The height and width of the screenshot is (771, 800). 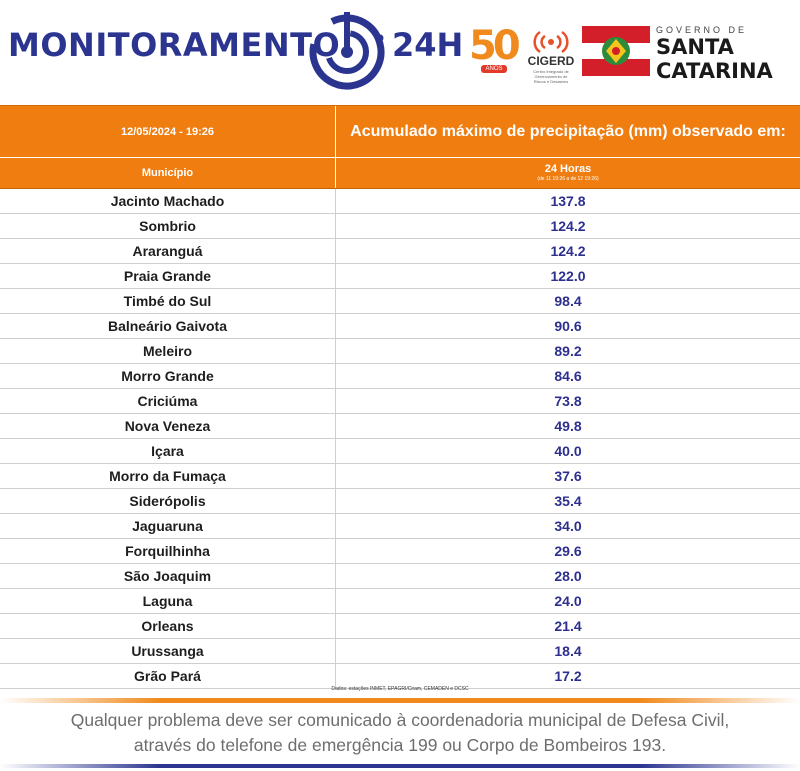 What do you see at coordinates (400, 476) in the screenshot?
I see `table-row: Morro da Fumaça 37.6` at bounding box center [400, 476].